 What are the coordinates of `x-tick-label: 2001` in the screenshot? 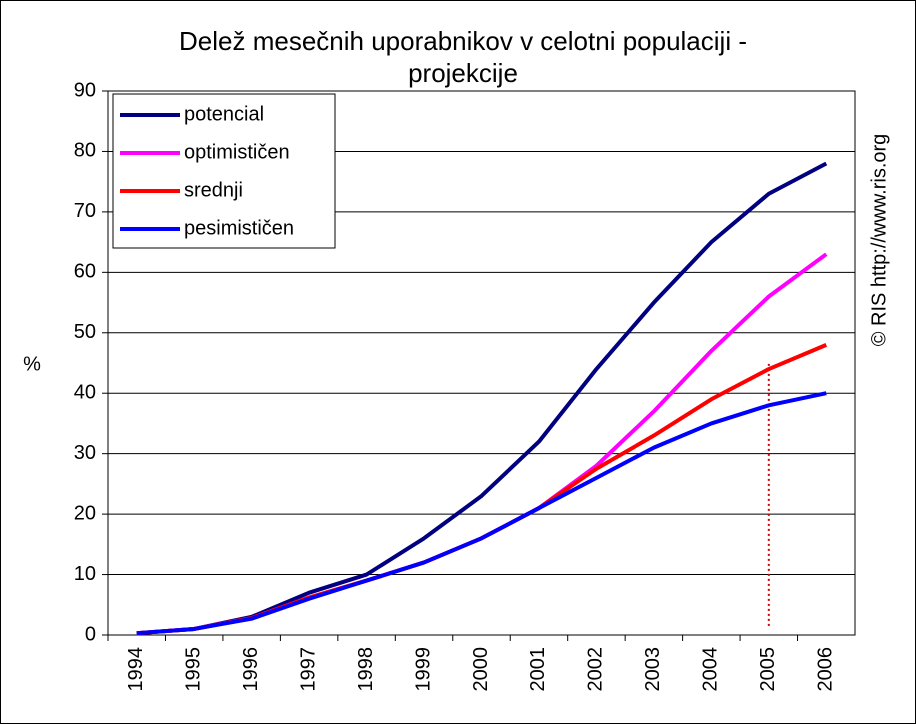 It's located at (538, 669).